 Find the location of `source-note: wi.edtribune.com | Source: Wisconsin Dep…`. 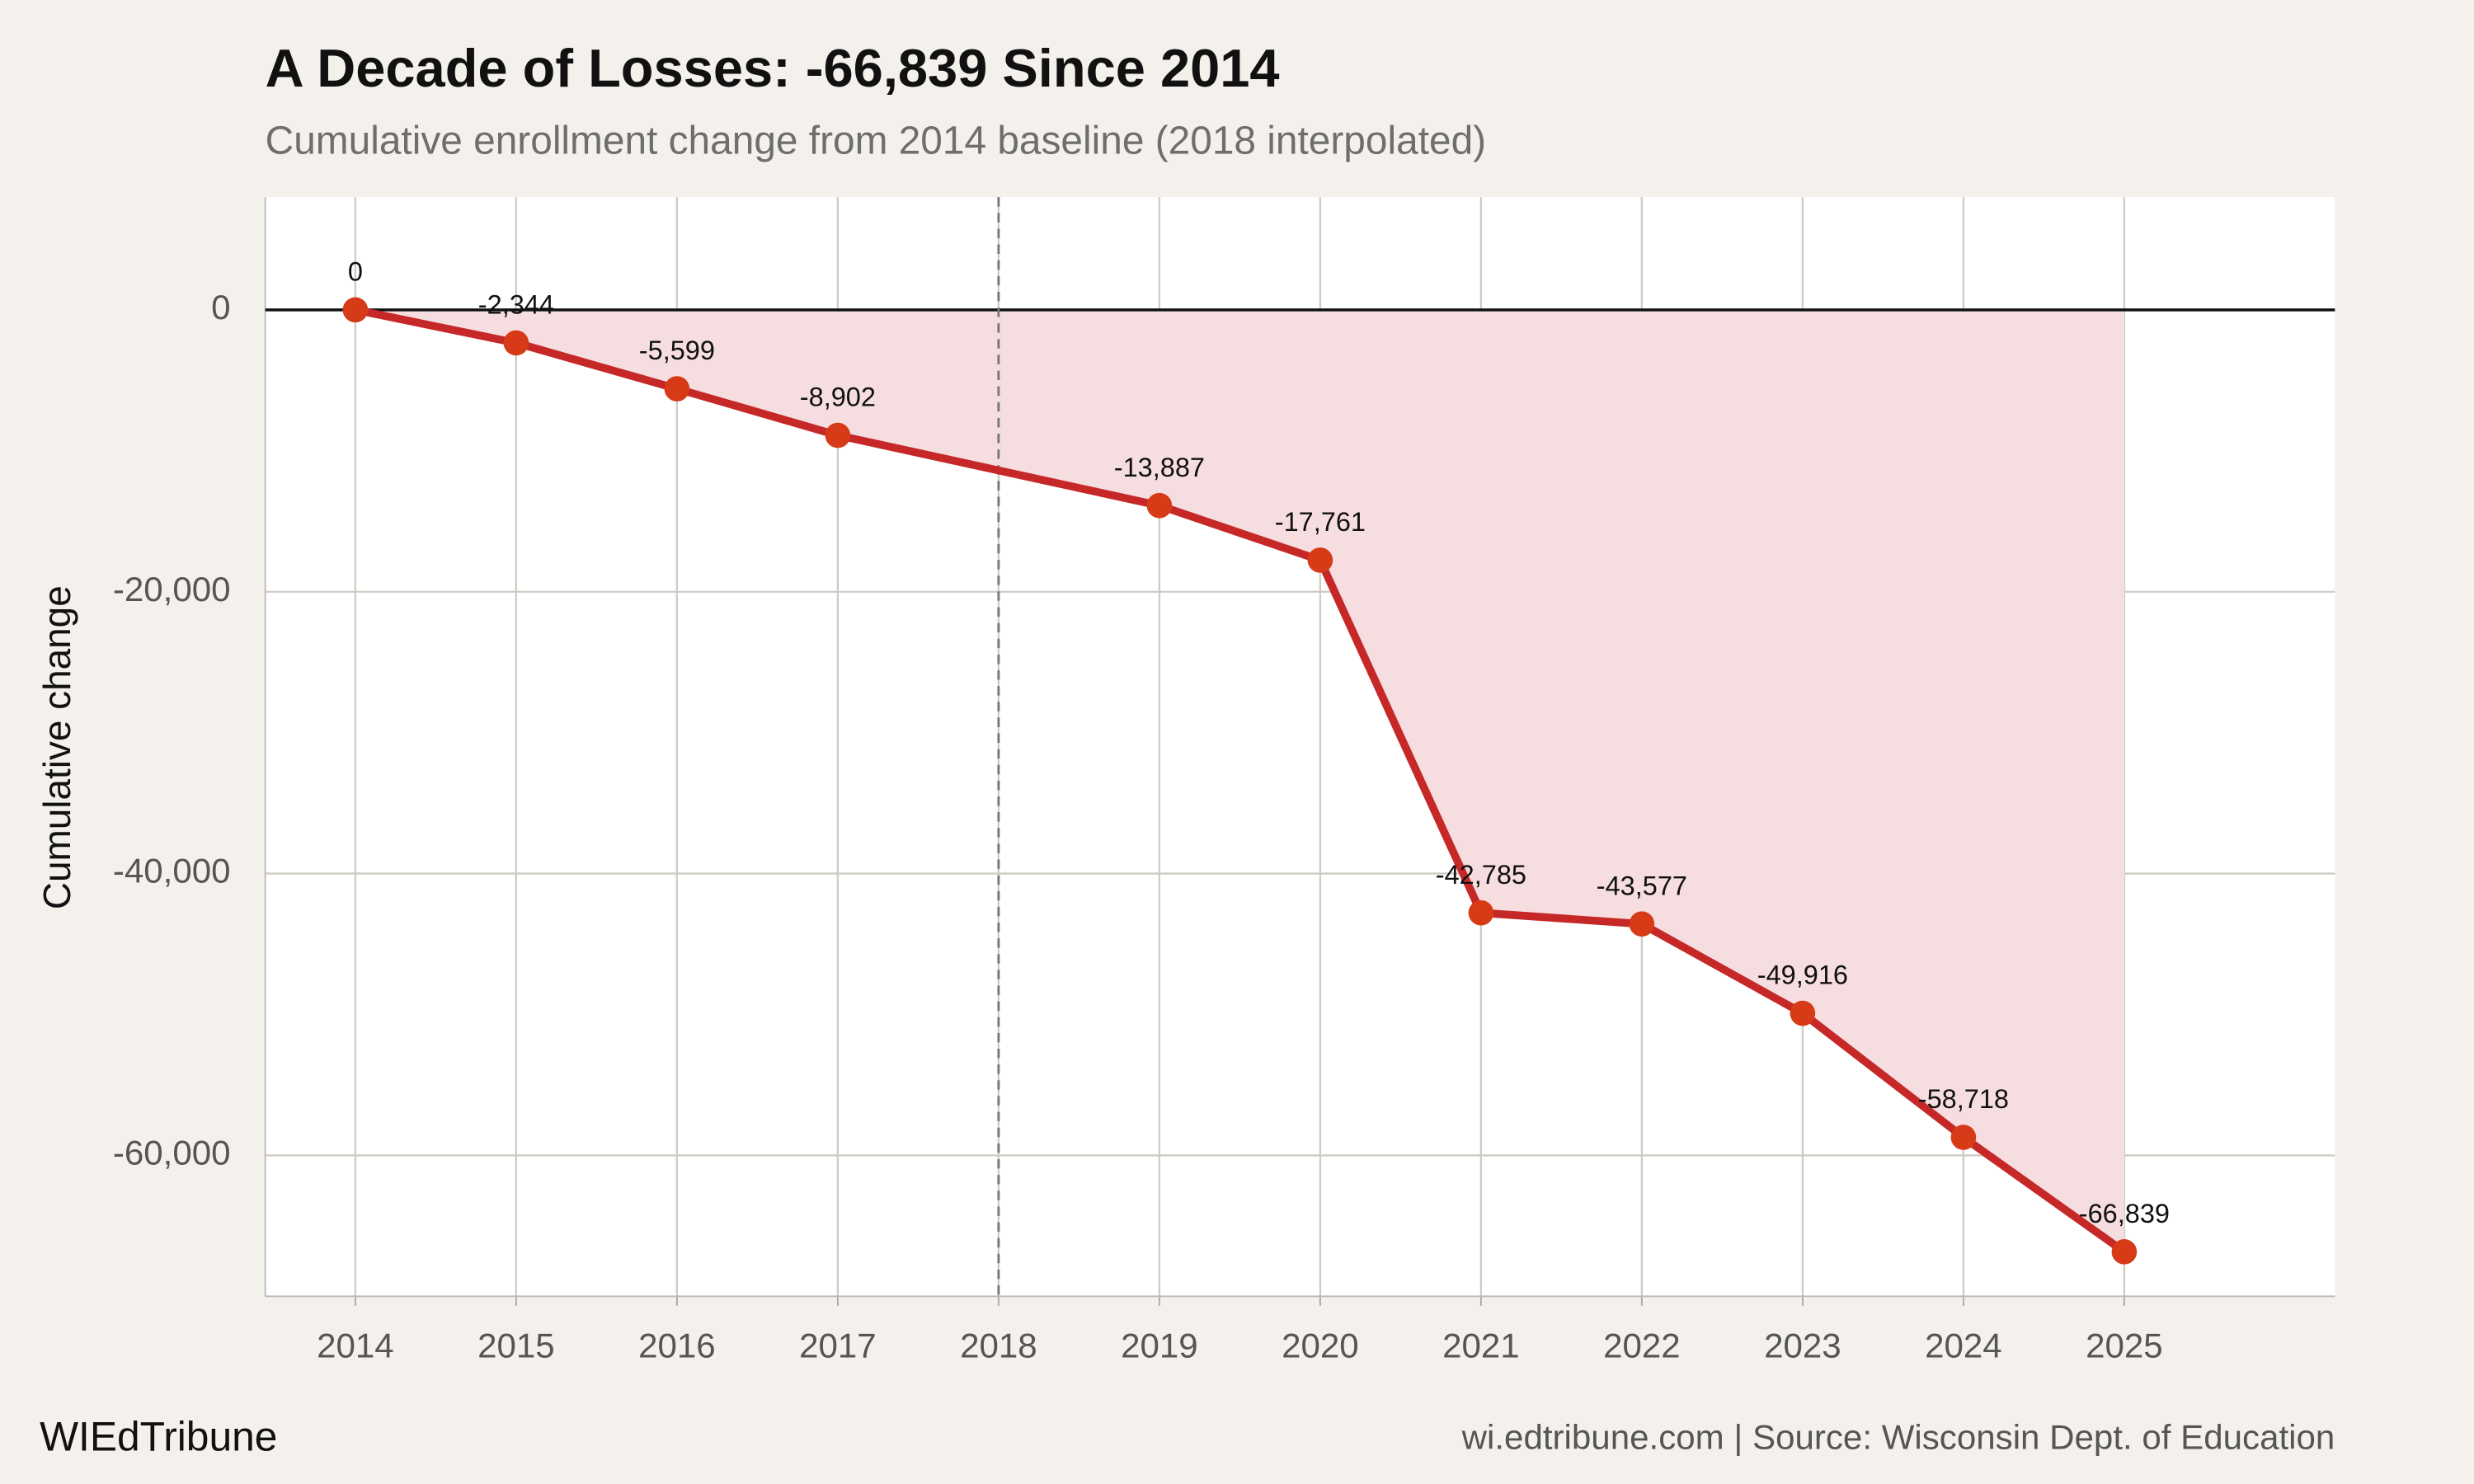

source-note: wi.edtribune.com | Source: Wisconsin Dep… is located at coordinates (1898, 1437).